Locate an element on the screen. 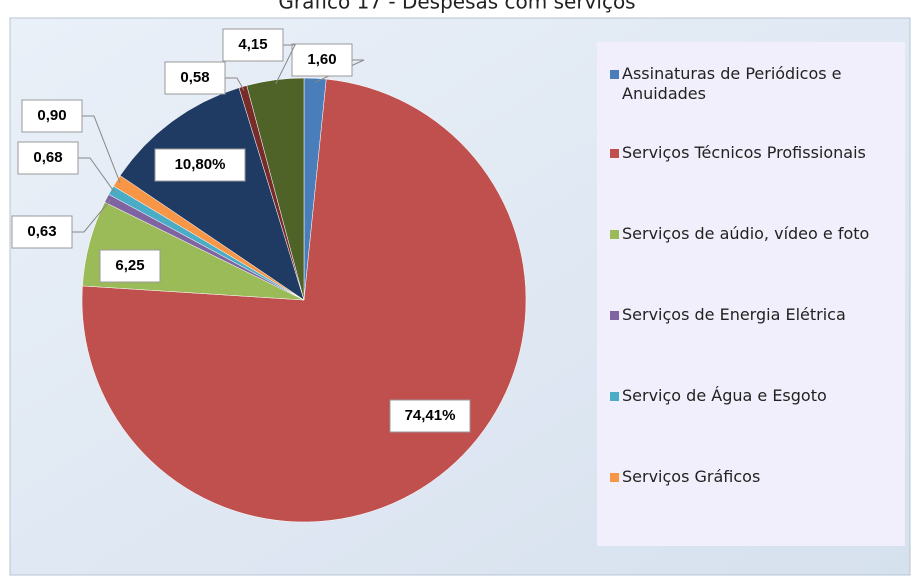  legend-label: Serviços Gráficos is located at coordinates (691, 476).